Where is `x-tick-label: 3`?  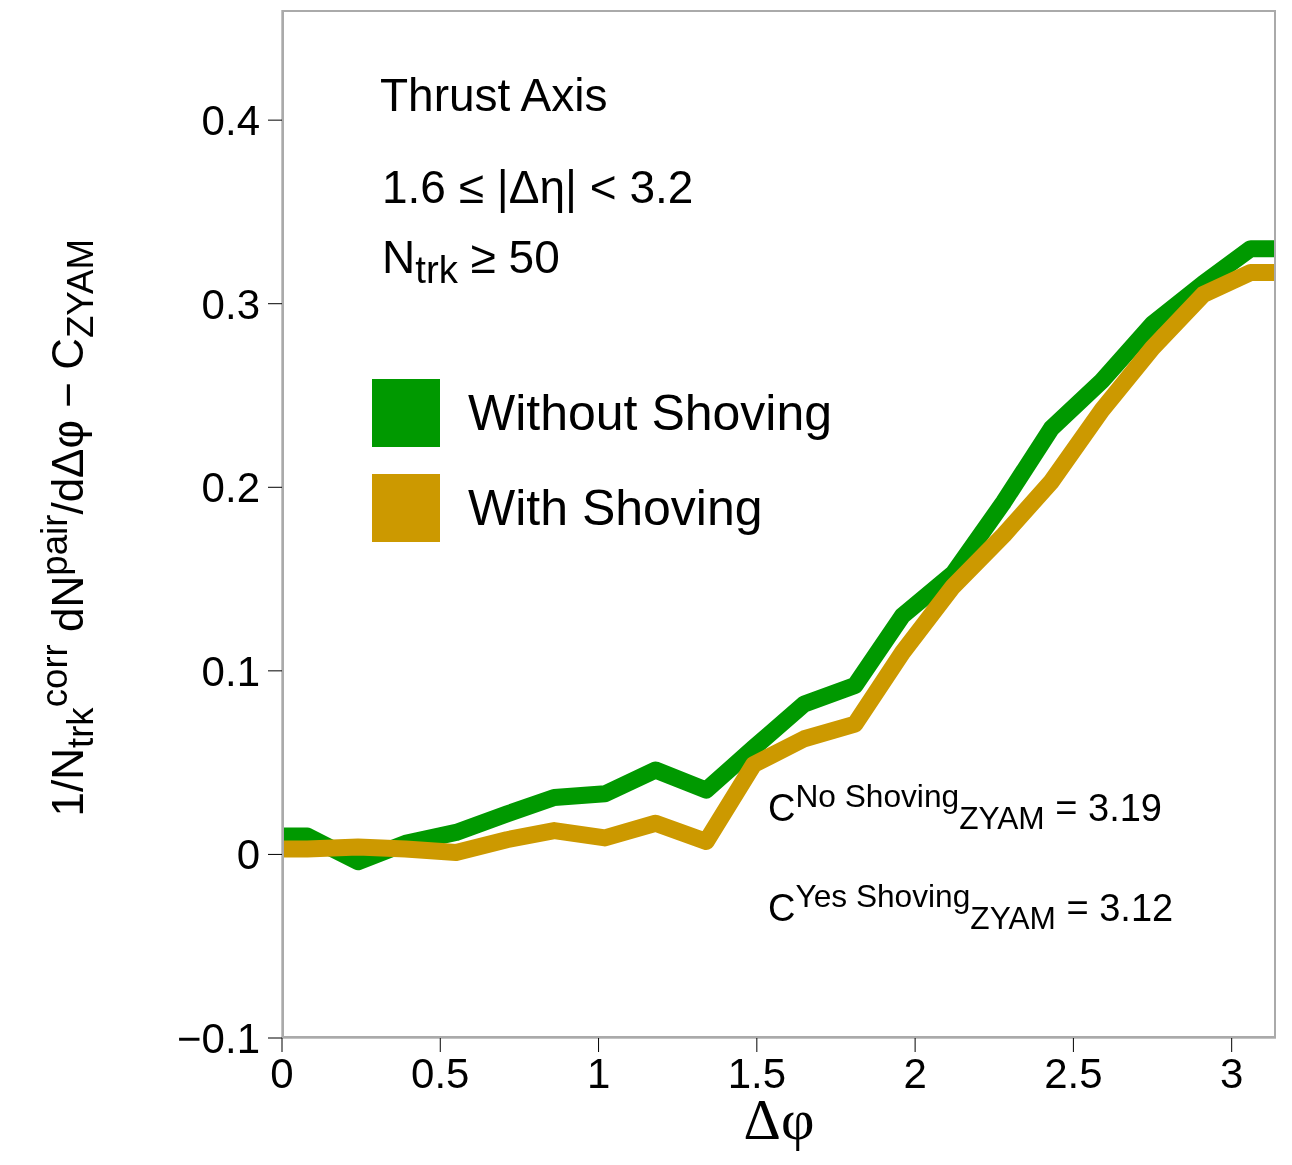 x-tick-label: 3 is located at coordinates (1232, 1073).